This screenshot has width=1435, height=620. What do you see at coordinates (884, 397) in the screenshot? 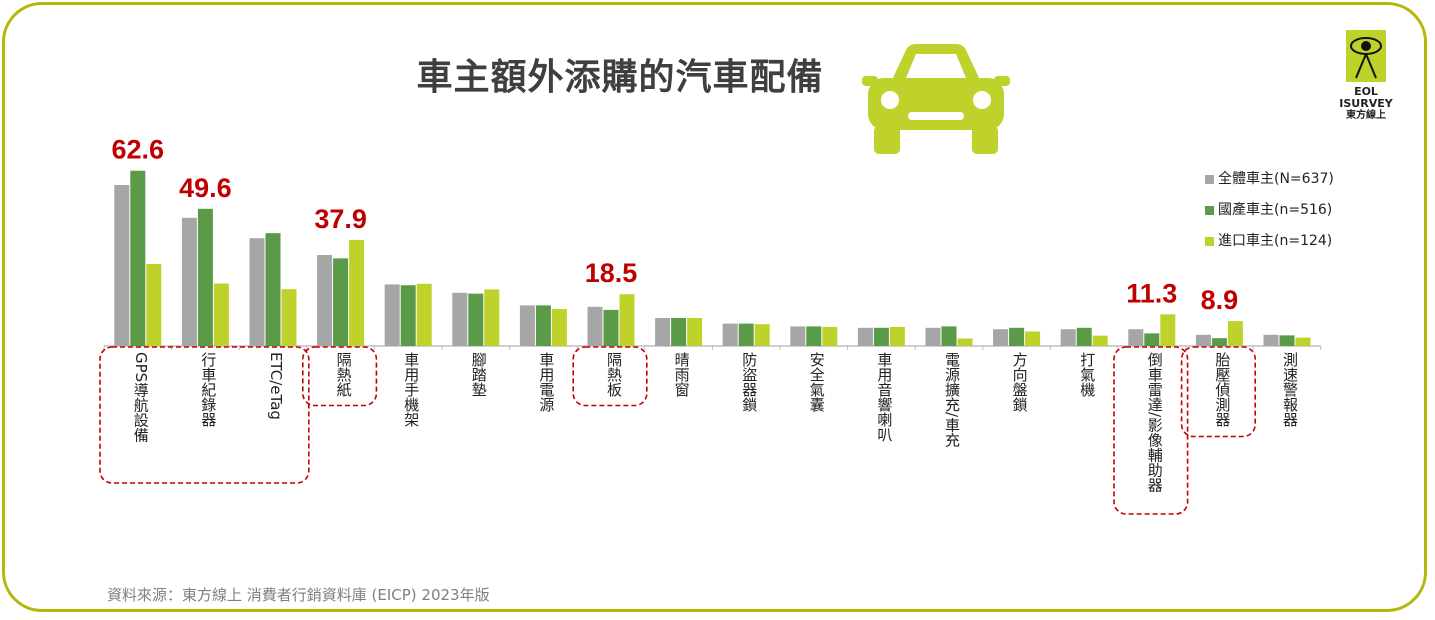
I see `category-label: 車用音響喇叭` at bounding box center [884, 397].